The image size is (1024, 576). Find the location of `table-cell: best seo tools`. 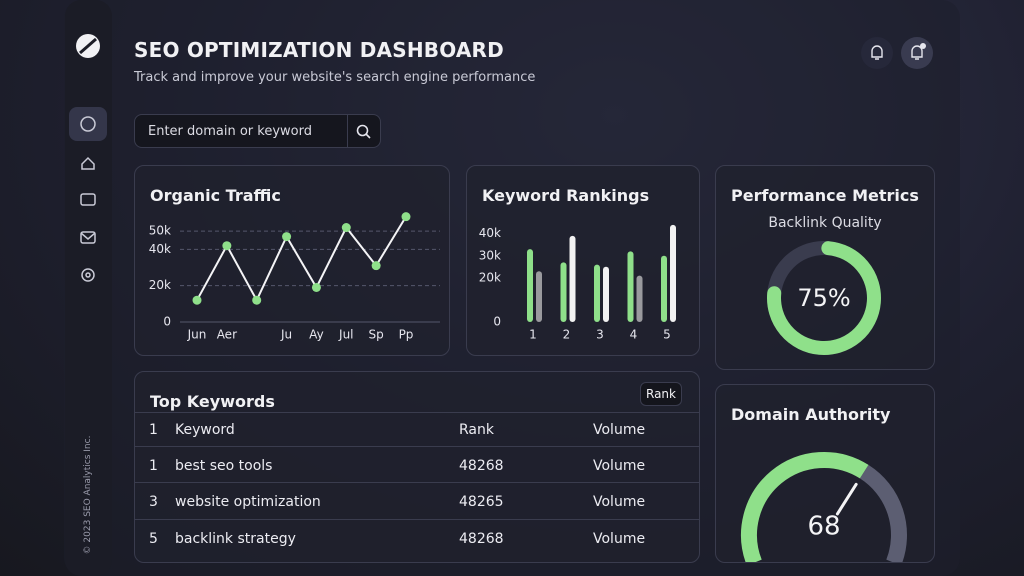

table-cell: best seo tools is located at coordinates (224, 466).